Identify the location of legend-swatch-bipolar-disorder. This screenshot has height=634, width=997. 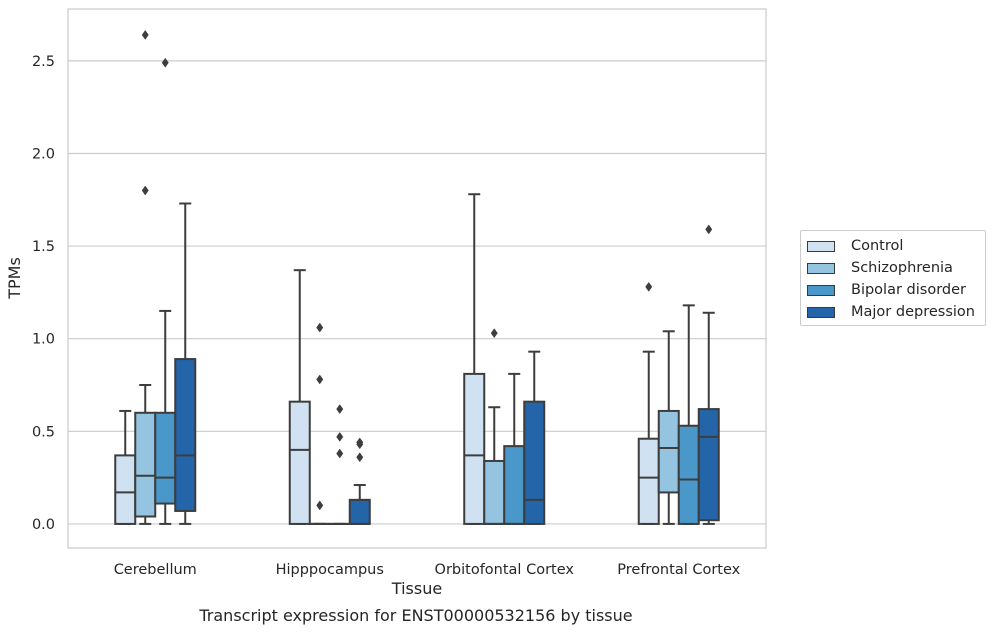
(821, 290).